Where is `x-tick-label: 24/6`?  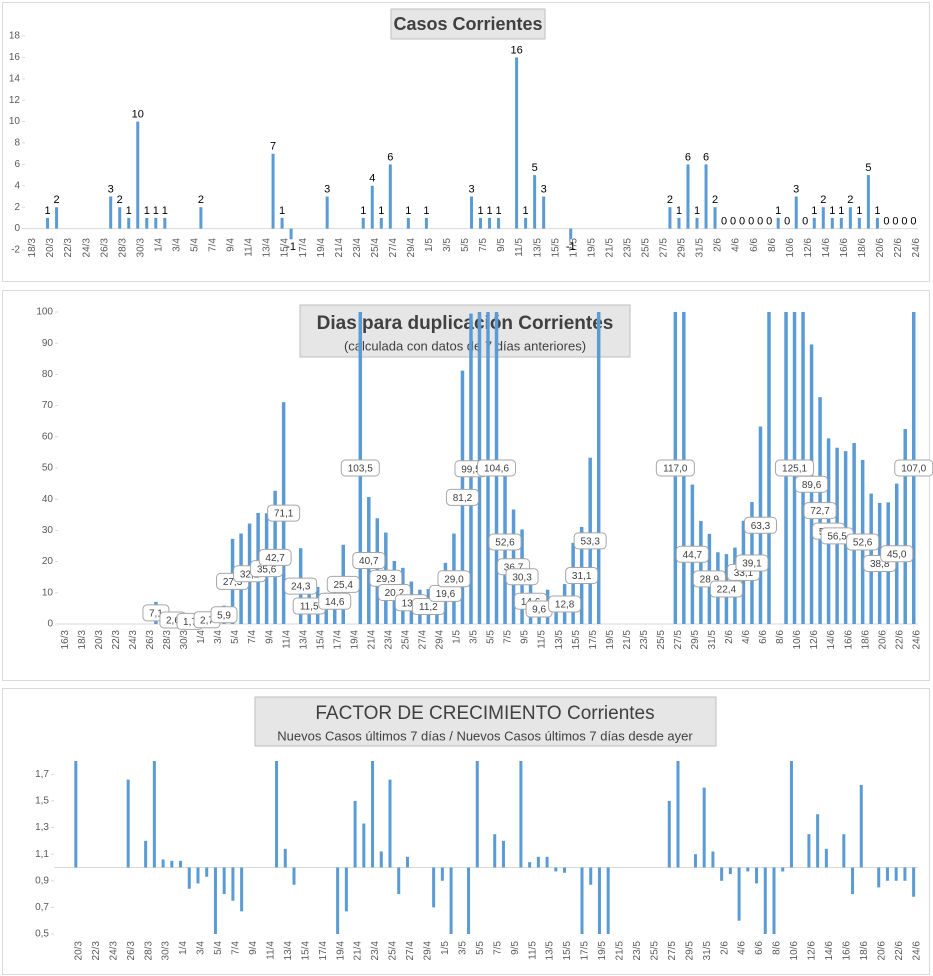
x-tick-label: 24/6 is located at coordinates (916, 640).